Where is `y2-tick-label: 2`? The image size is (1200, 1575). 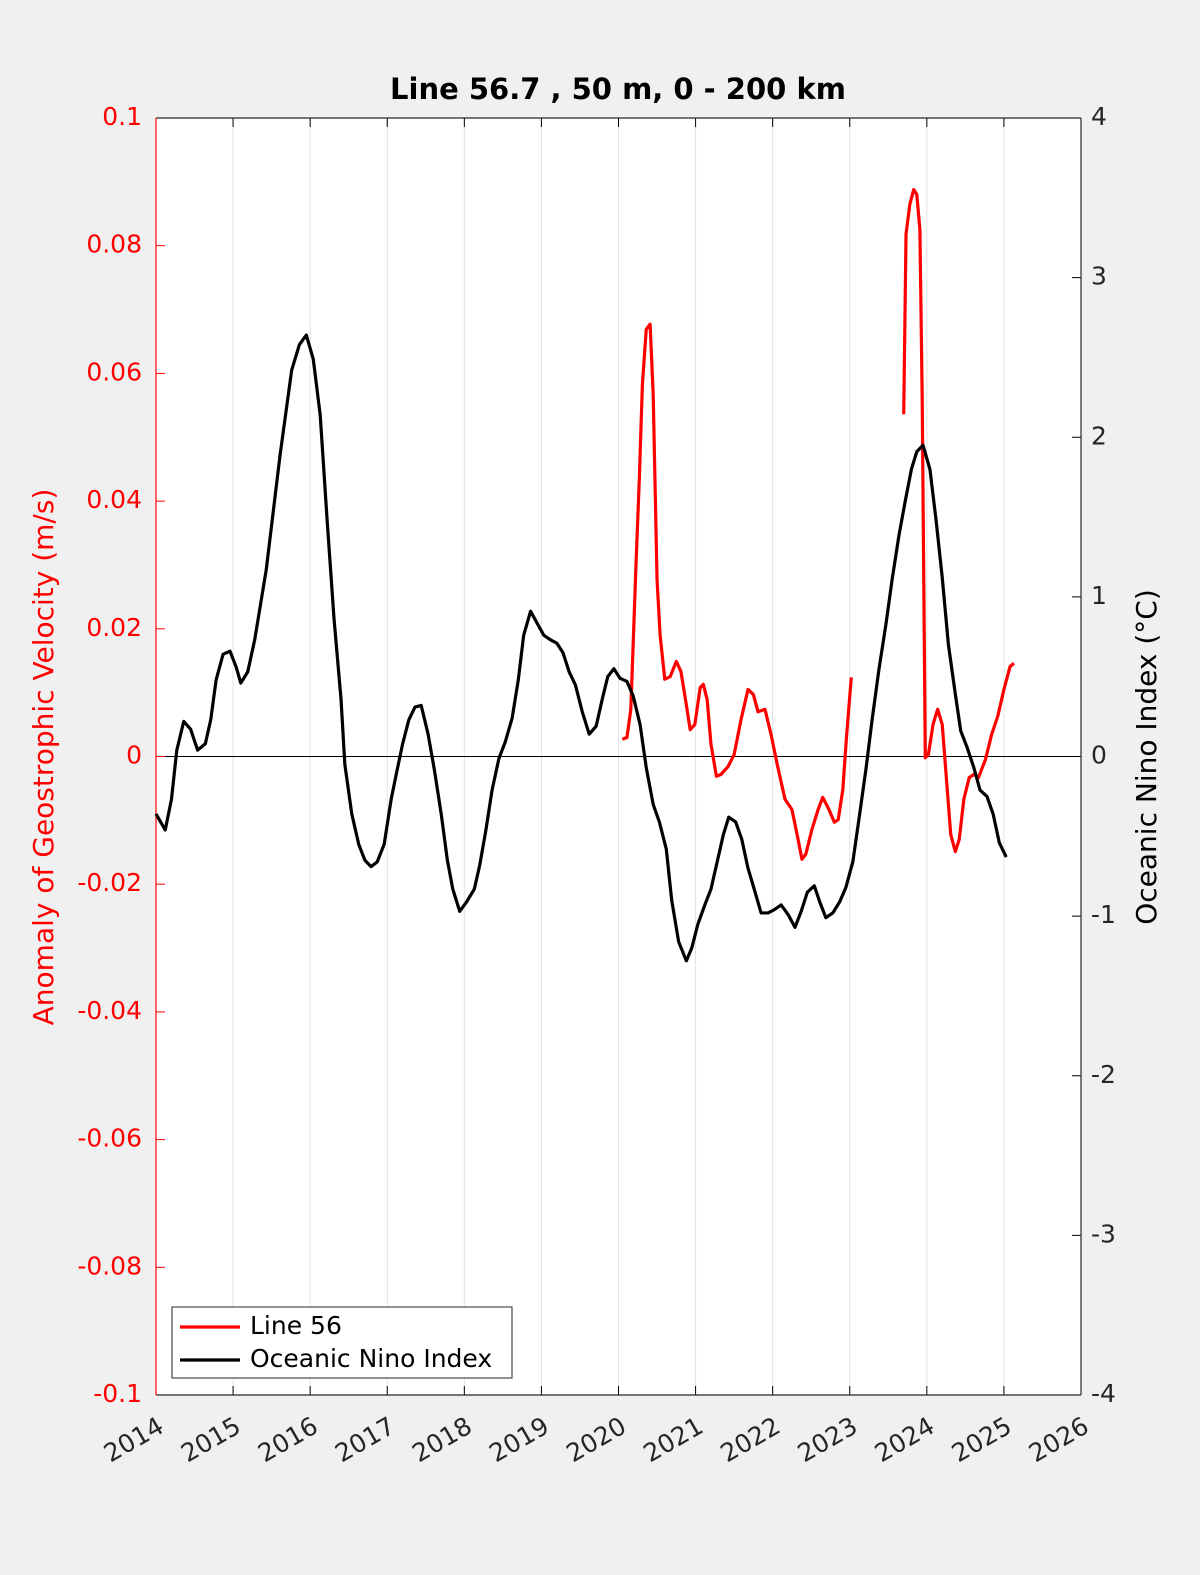
y2-tick-label: 2 is located at coordinates (1099, 435).